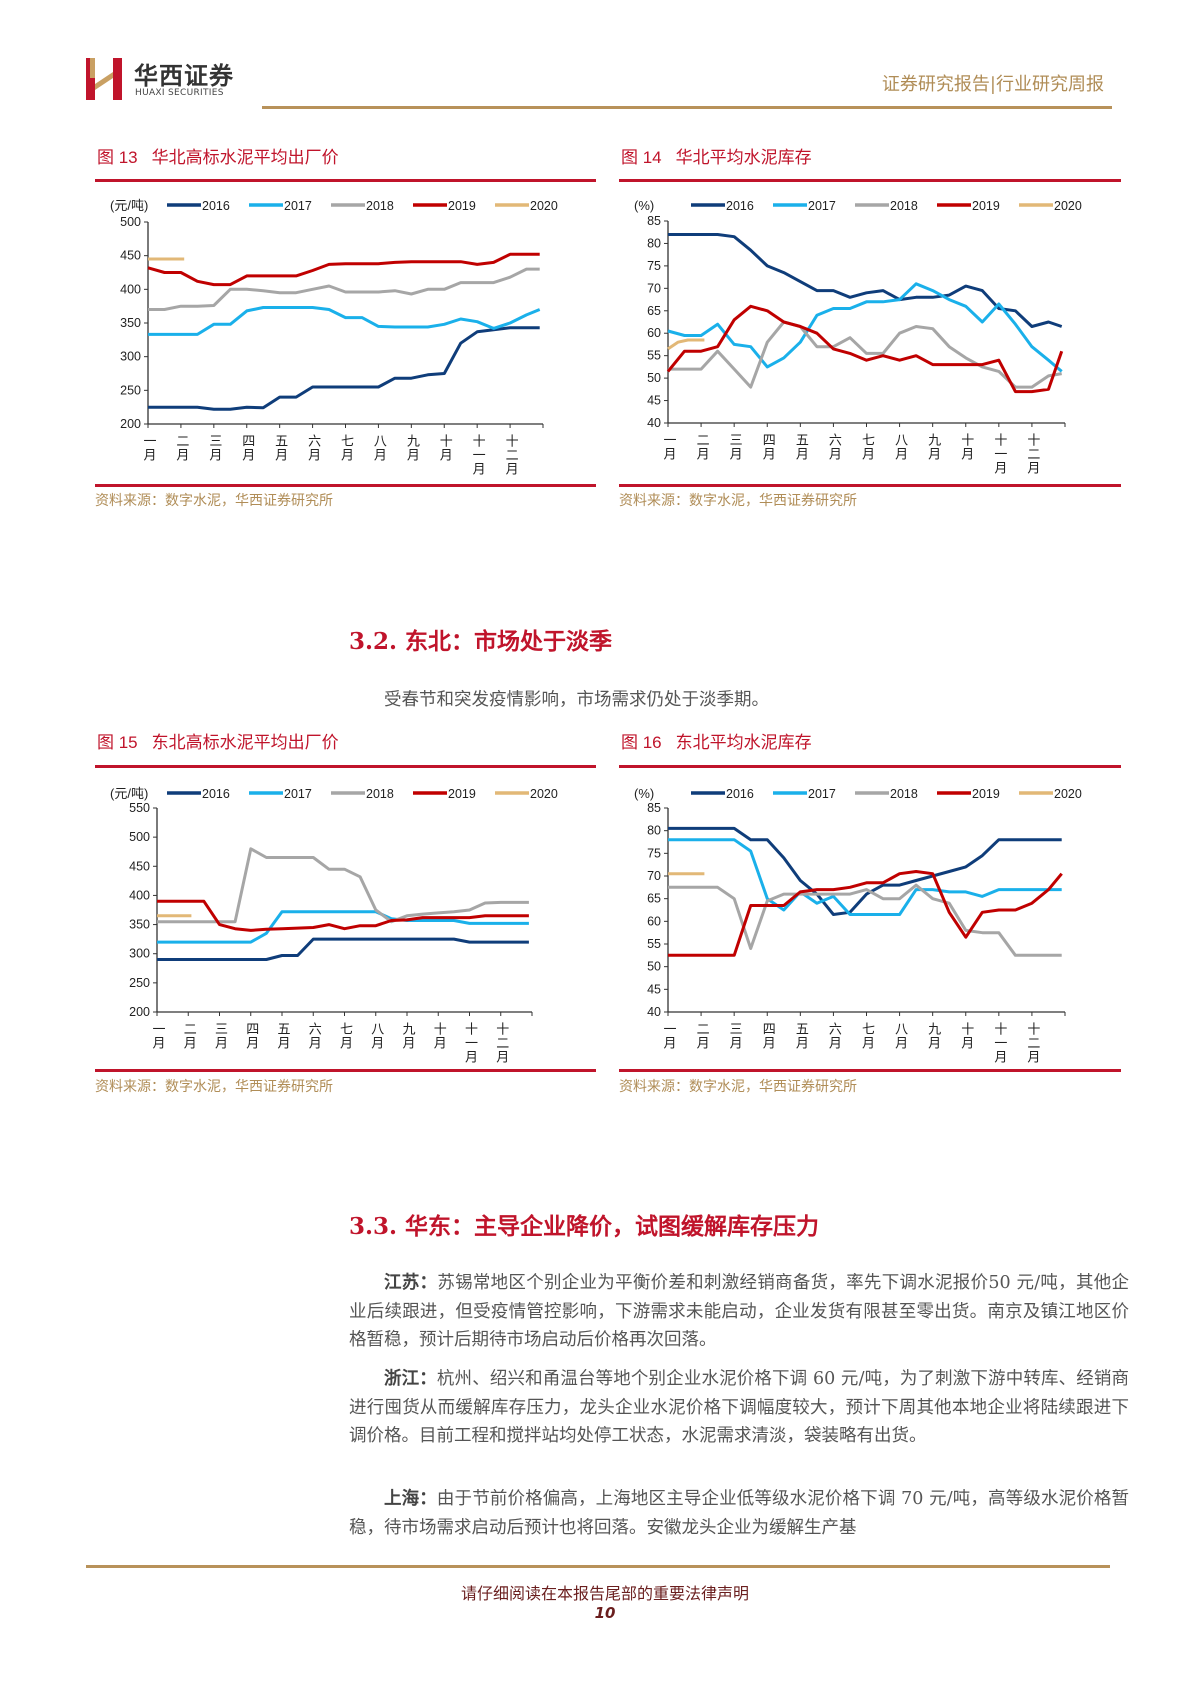 This screenshot has height=1698, width=1200. What do you see at coordinates (379, 448) in the screenshot?
I see `x-tick-label: 八月` at bounding box center [379, 448].